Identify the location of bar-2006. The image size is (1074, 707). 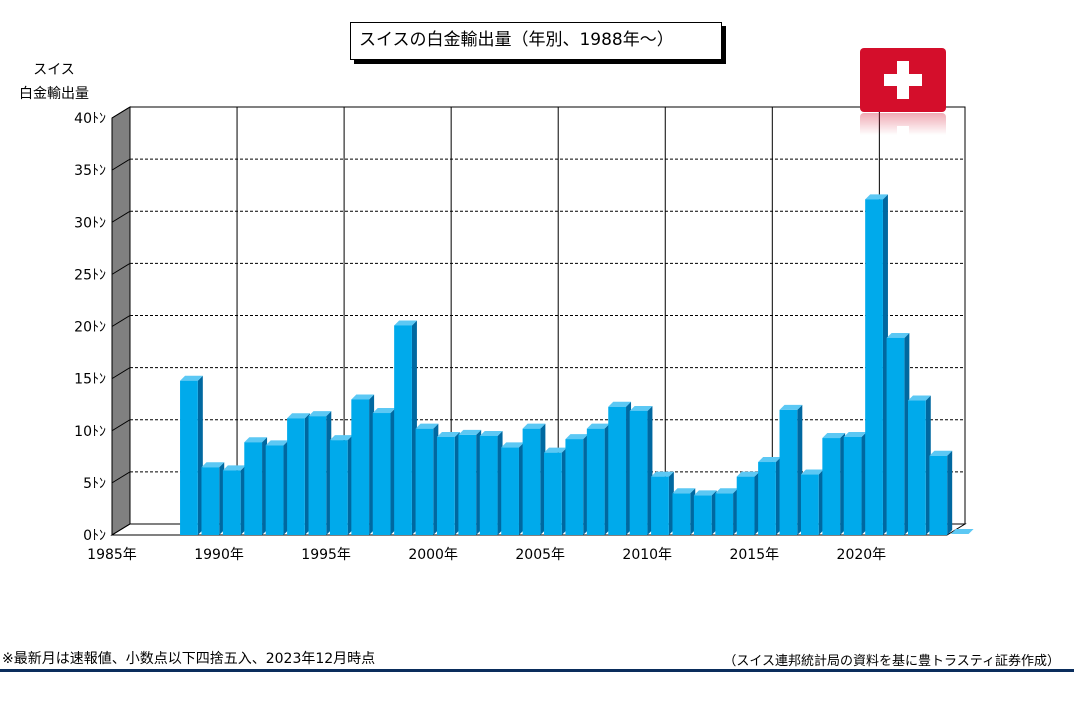
(577, 484).